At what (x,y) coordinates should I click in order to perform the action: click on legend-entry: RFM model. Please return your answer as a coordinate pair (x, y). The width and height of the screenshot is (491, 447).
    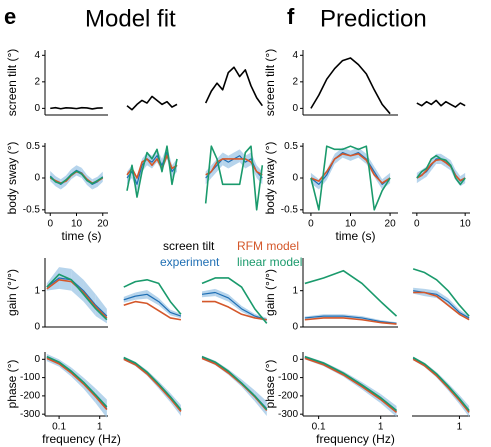
    Looking at the image, I should click on (268, 246).